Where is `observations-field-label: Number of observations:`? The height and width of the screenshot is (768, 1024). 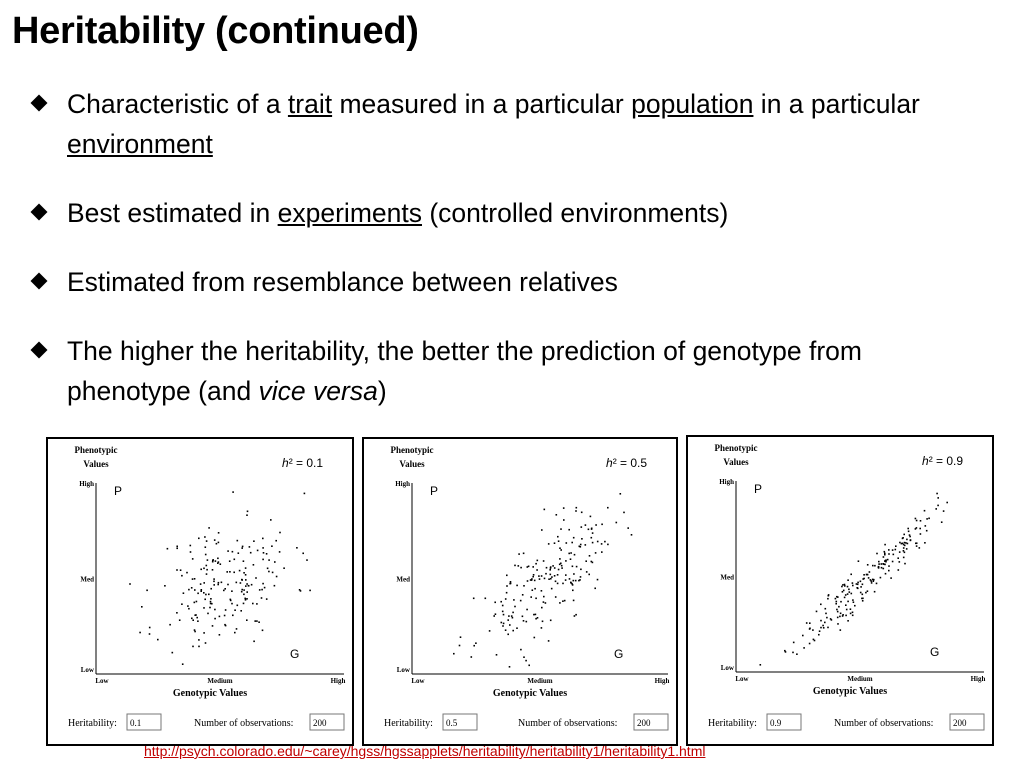
observations-field-label: Number of observations: is located at coordinates (567, 723).